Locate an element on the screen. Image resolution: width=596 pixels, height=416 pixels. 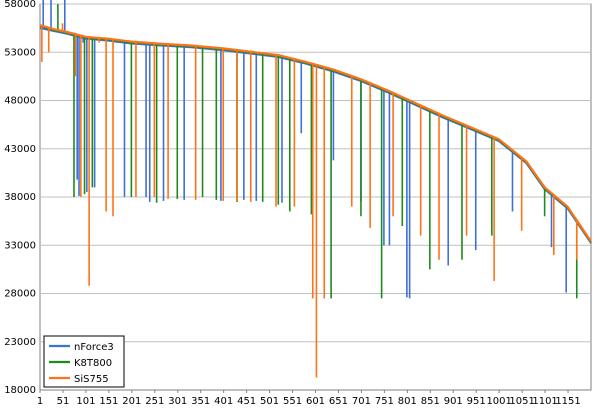
legend: nForce3 K8T800 SiS755 is located at coordinates (84, 361).